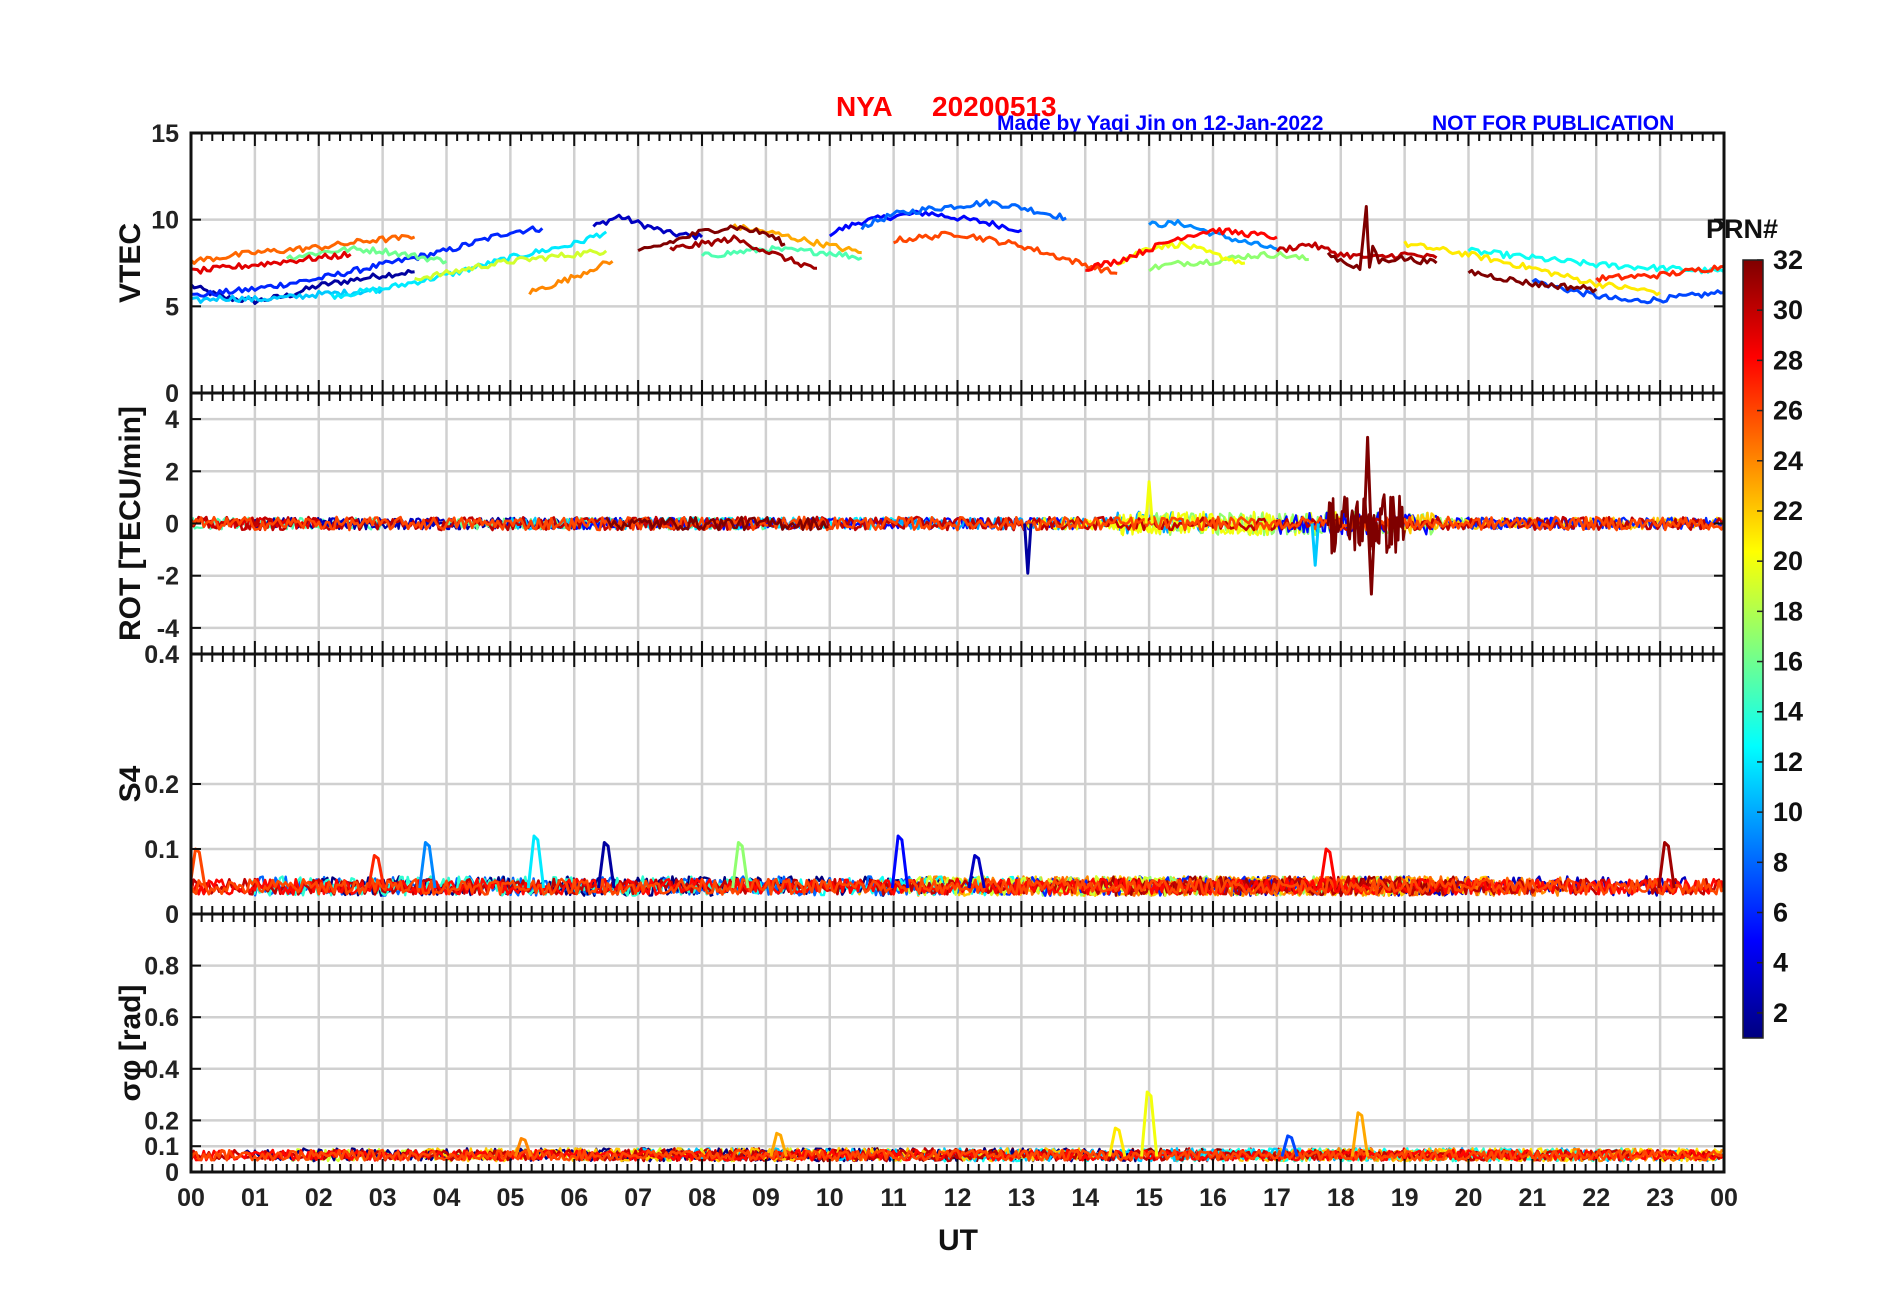  What do you see at coordinates (191, 1198) in the screenshot?
I see `x-tick-label: 00` at bounding box center [191, 1198].